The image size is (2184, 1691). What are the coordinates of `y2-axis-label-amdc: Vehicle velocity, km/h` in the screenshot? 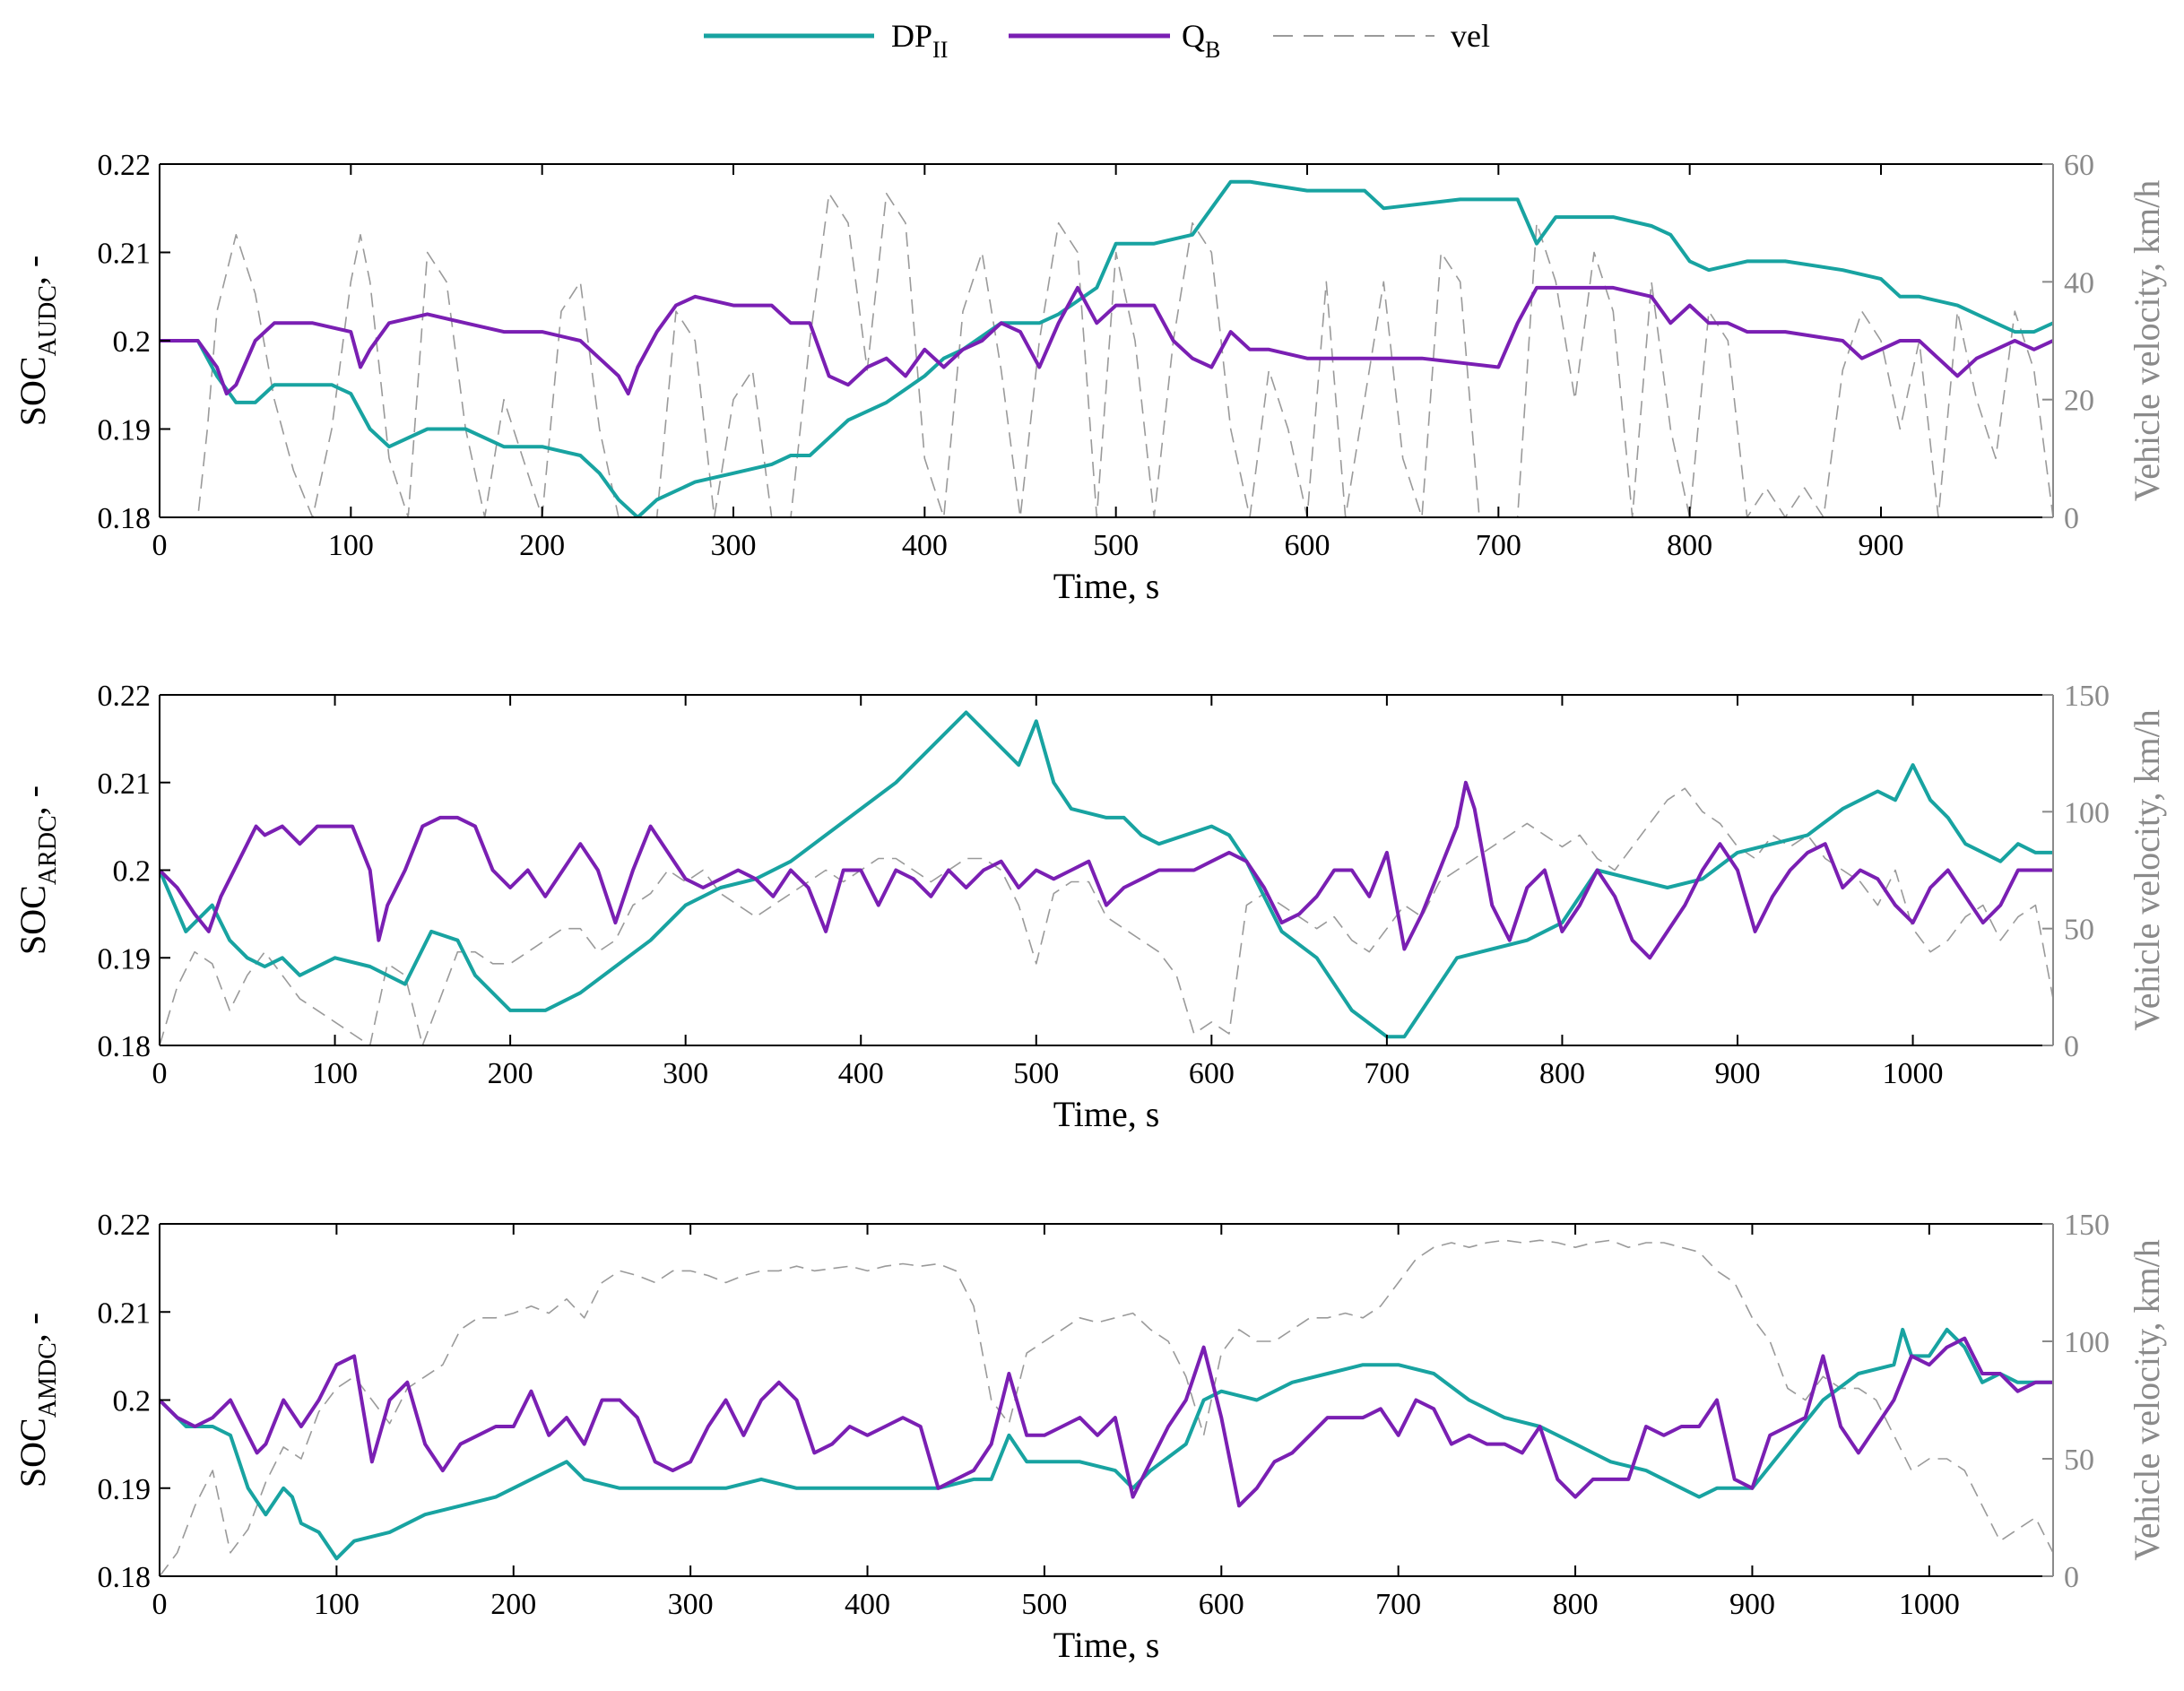 It's located at (2147, 1399).